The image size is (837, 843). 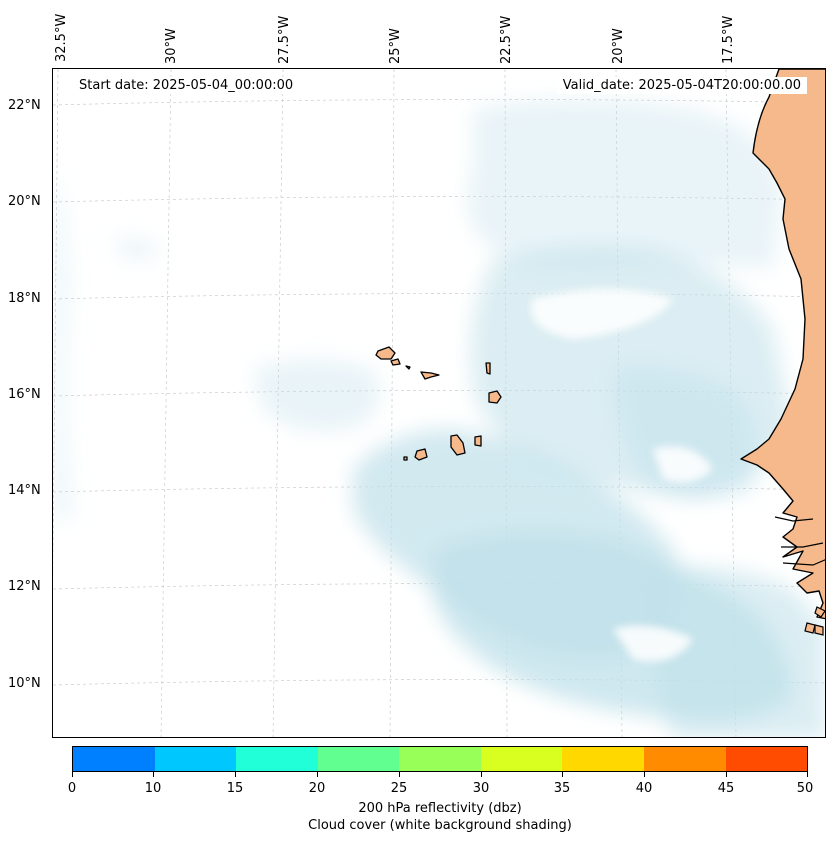 What do you see at coordinates (171, 46) in the screenshot?
I see `lon-label-30w: 30°W` at bounding box center [171, 46].